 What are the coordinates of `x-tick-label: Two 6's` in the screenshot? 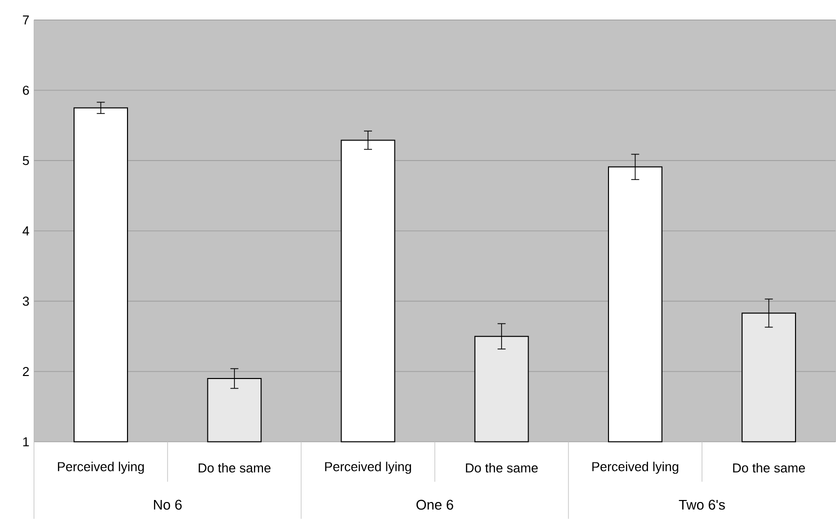 It's located at (701, 505).